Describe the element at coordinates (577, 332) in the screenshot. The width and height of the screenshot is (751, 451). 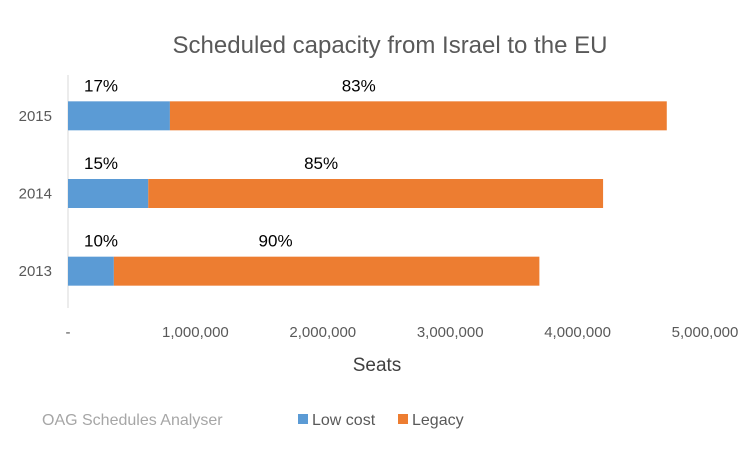
I see `x-tick-label: 4,000,000` at that location.